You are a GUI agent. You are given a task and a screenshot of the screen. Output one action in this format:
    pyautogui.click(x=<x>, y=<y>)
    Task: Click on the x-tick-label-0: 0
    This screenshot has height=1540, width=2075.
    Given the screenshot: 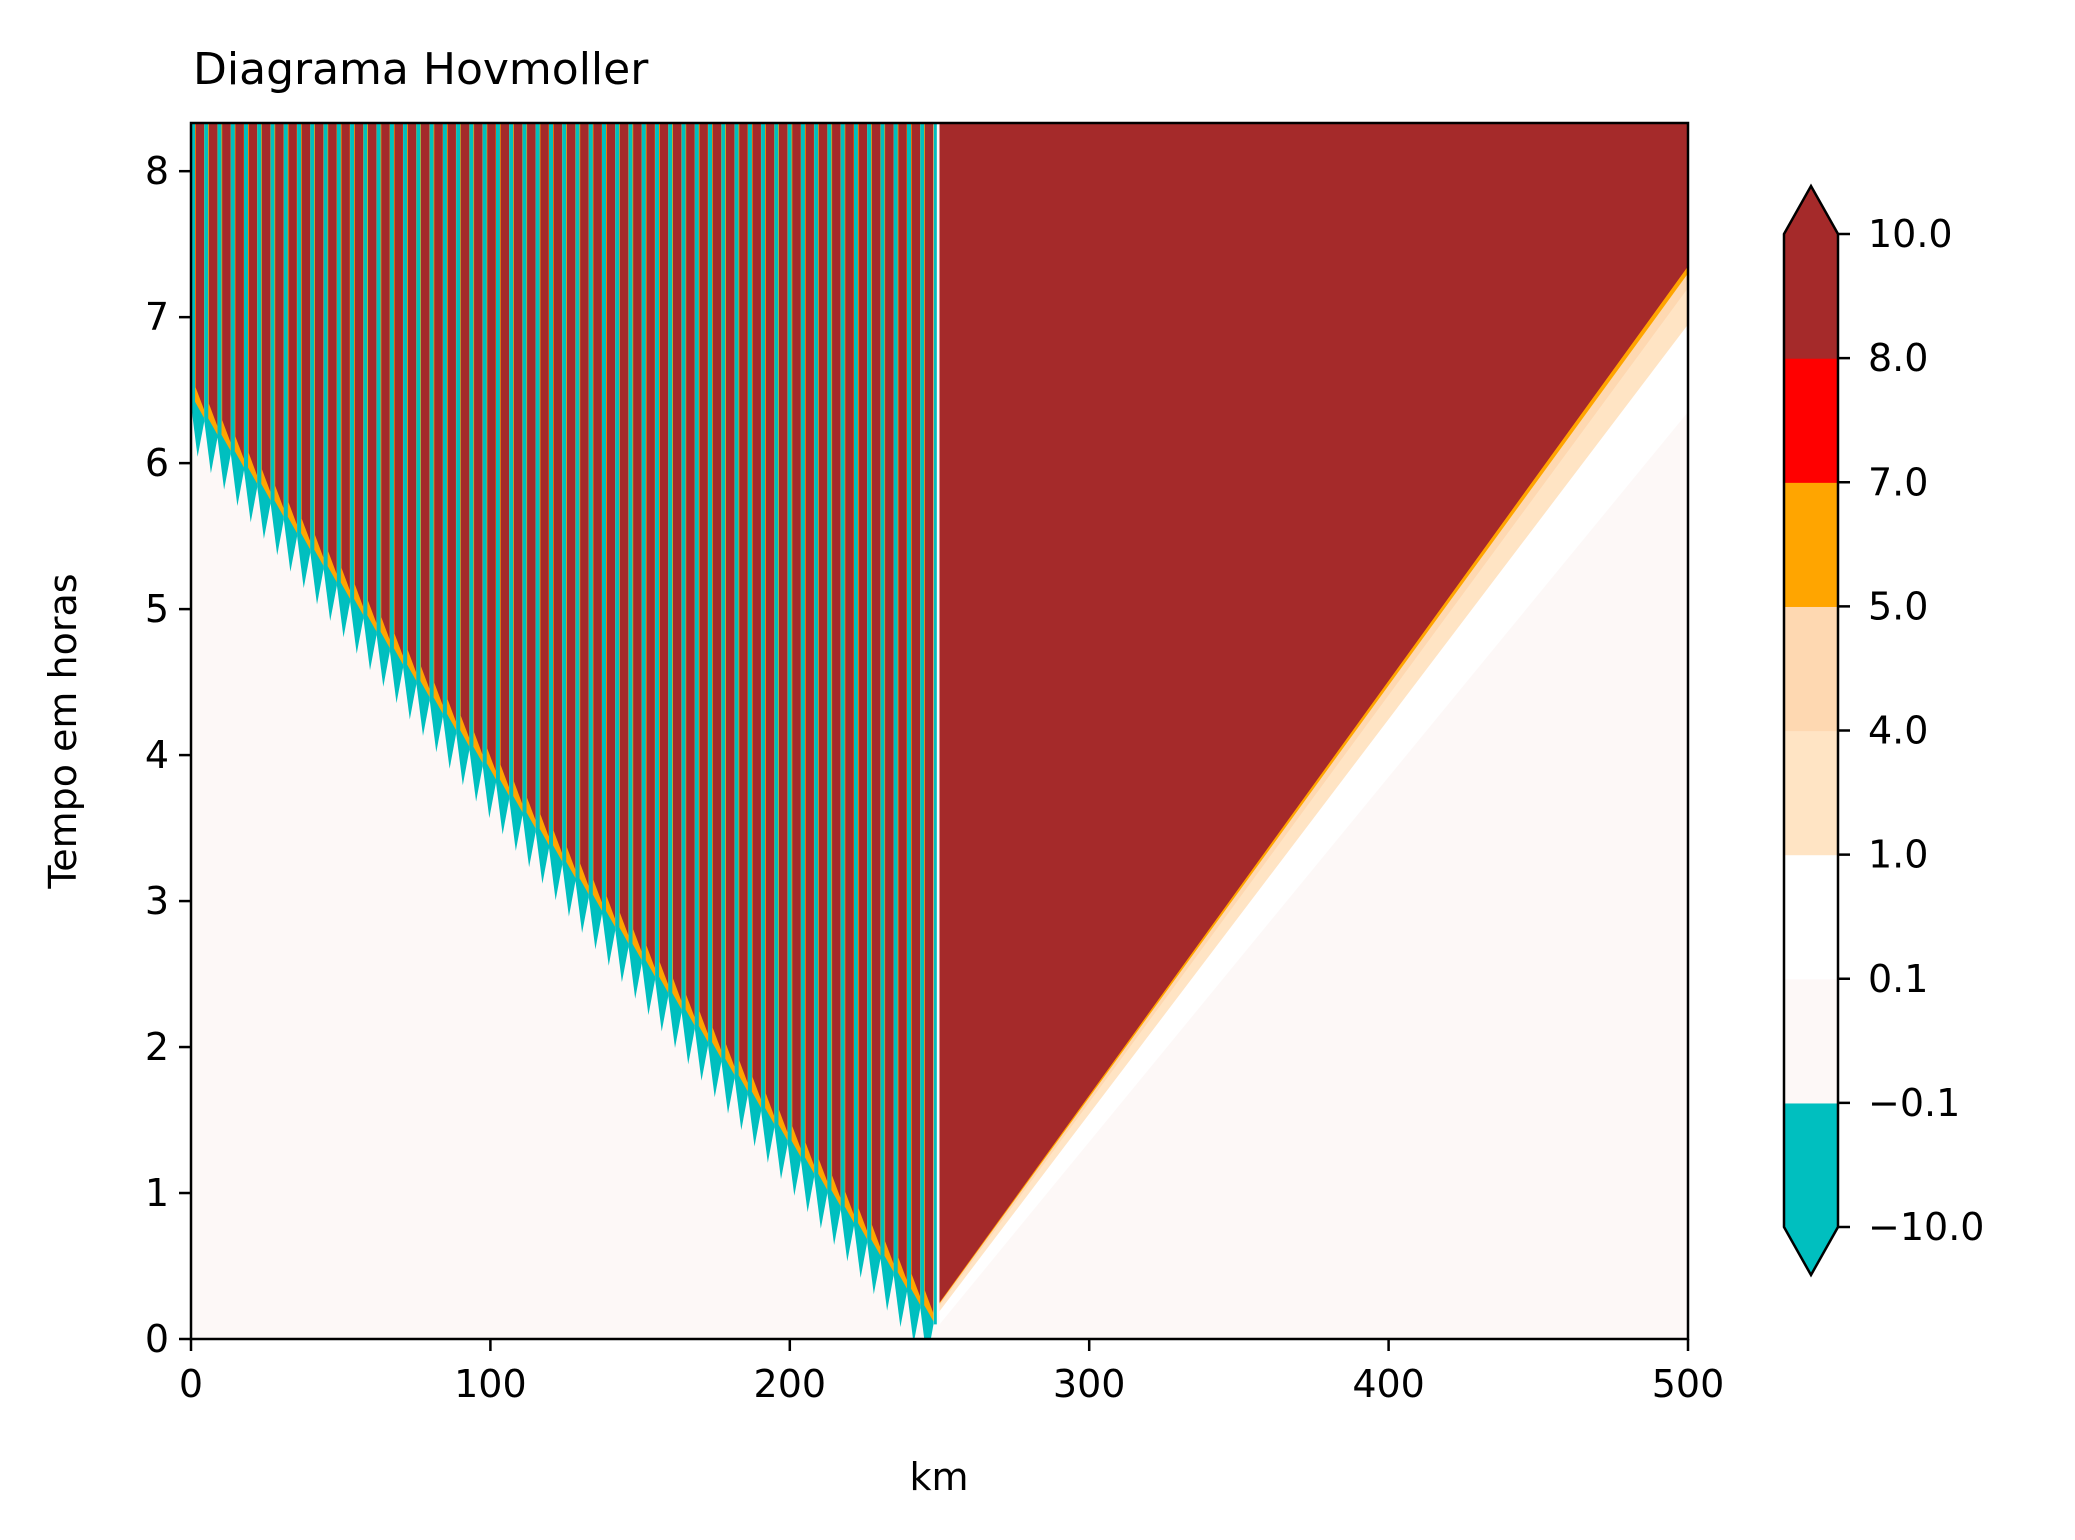 What is the action you would take?
    pyautogui.click(x=191, y=1384)
    